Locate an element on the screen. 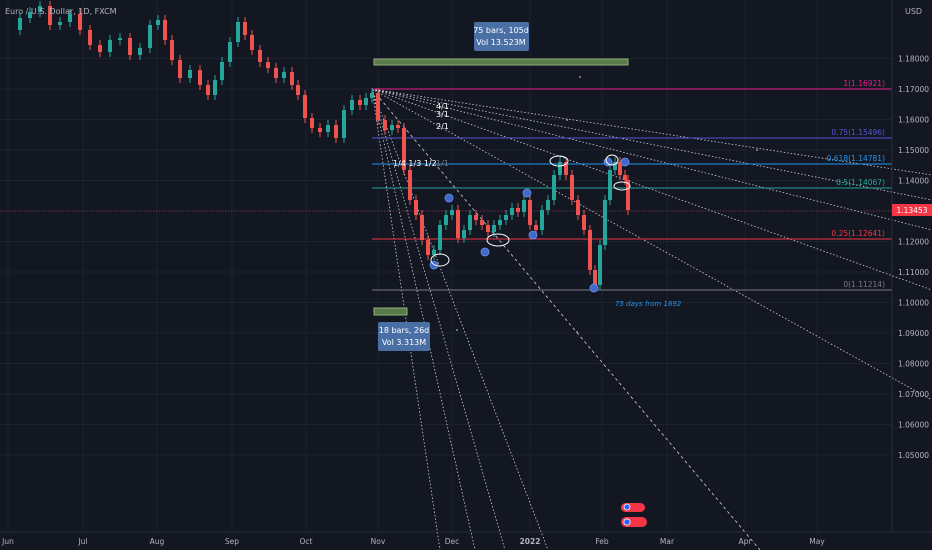 The width and height of the screenshot is (932, 550). fib-level-label: 0.618(1.14781) is located at coordinates (856, 158).